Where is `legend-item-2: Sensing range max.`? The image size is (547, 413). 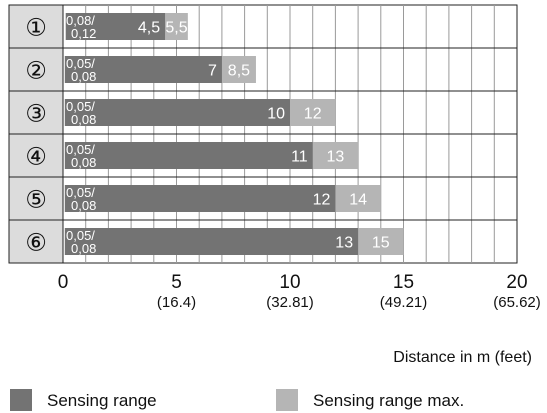 legend-item-2: Sensing range max. is located at coordinates (370, 400).